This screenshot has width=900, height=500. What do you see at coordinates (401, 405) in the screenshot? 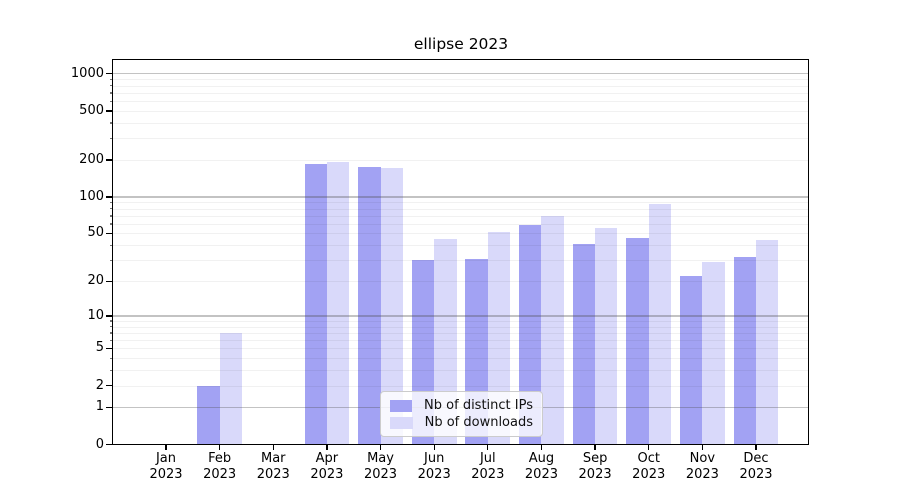
I see `legend-swatch-distinct-ips` at bounding box center [401, 405].